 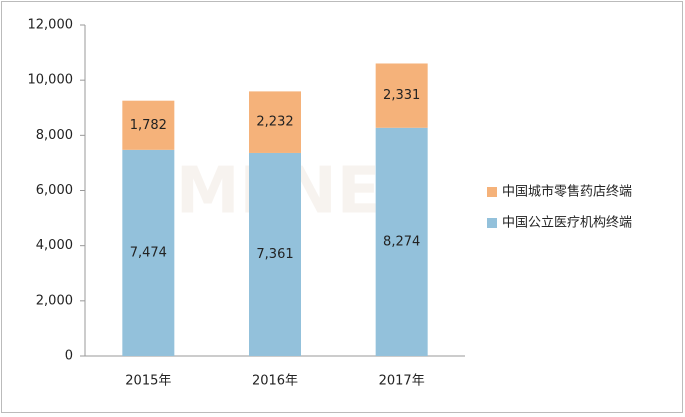 I want to click on y-tick-label: 6,000, so click(x=54, y=190).